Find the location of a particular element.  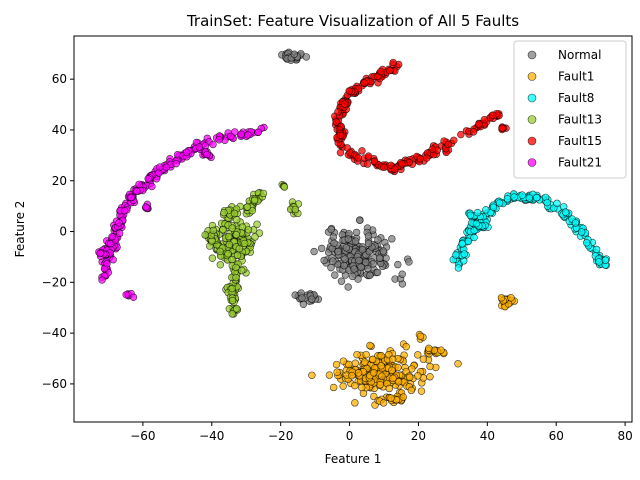

x-axis: −60 −40 −20 0 20 40 60 80 is located at coordinates (381, 432).